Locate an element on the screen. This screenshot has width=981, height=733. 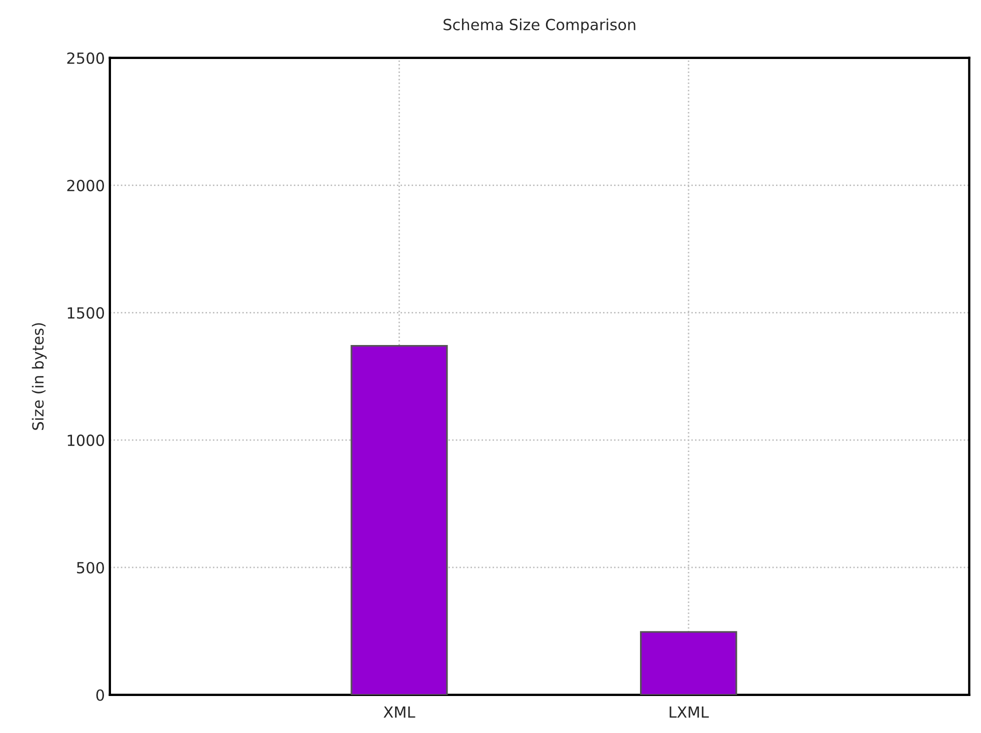
y-tick-label: 0 is located at coordinates (100, 695).